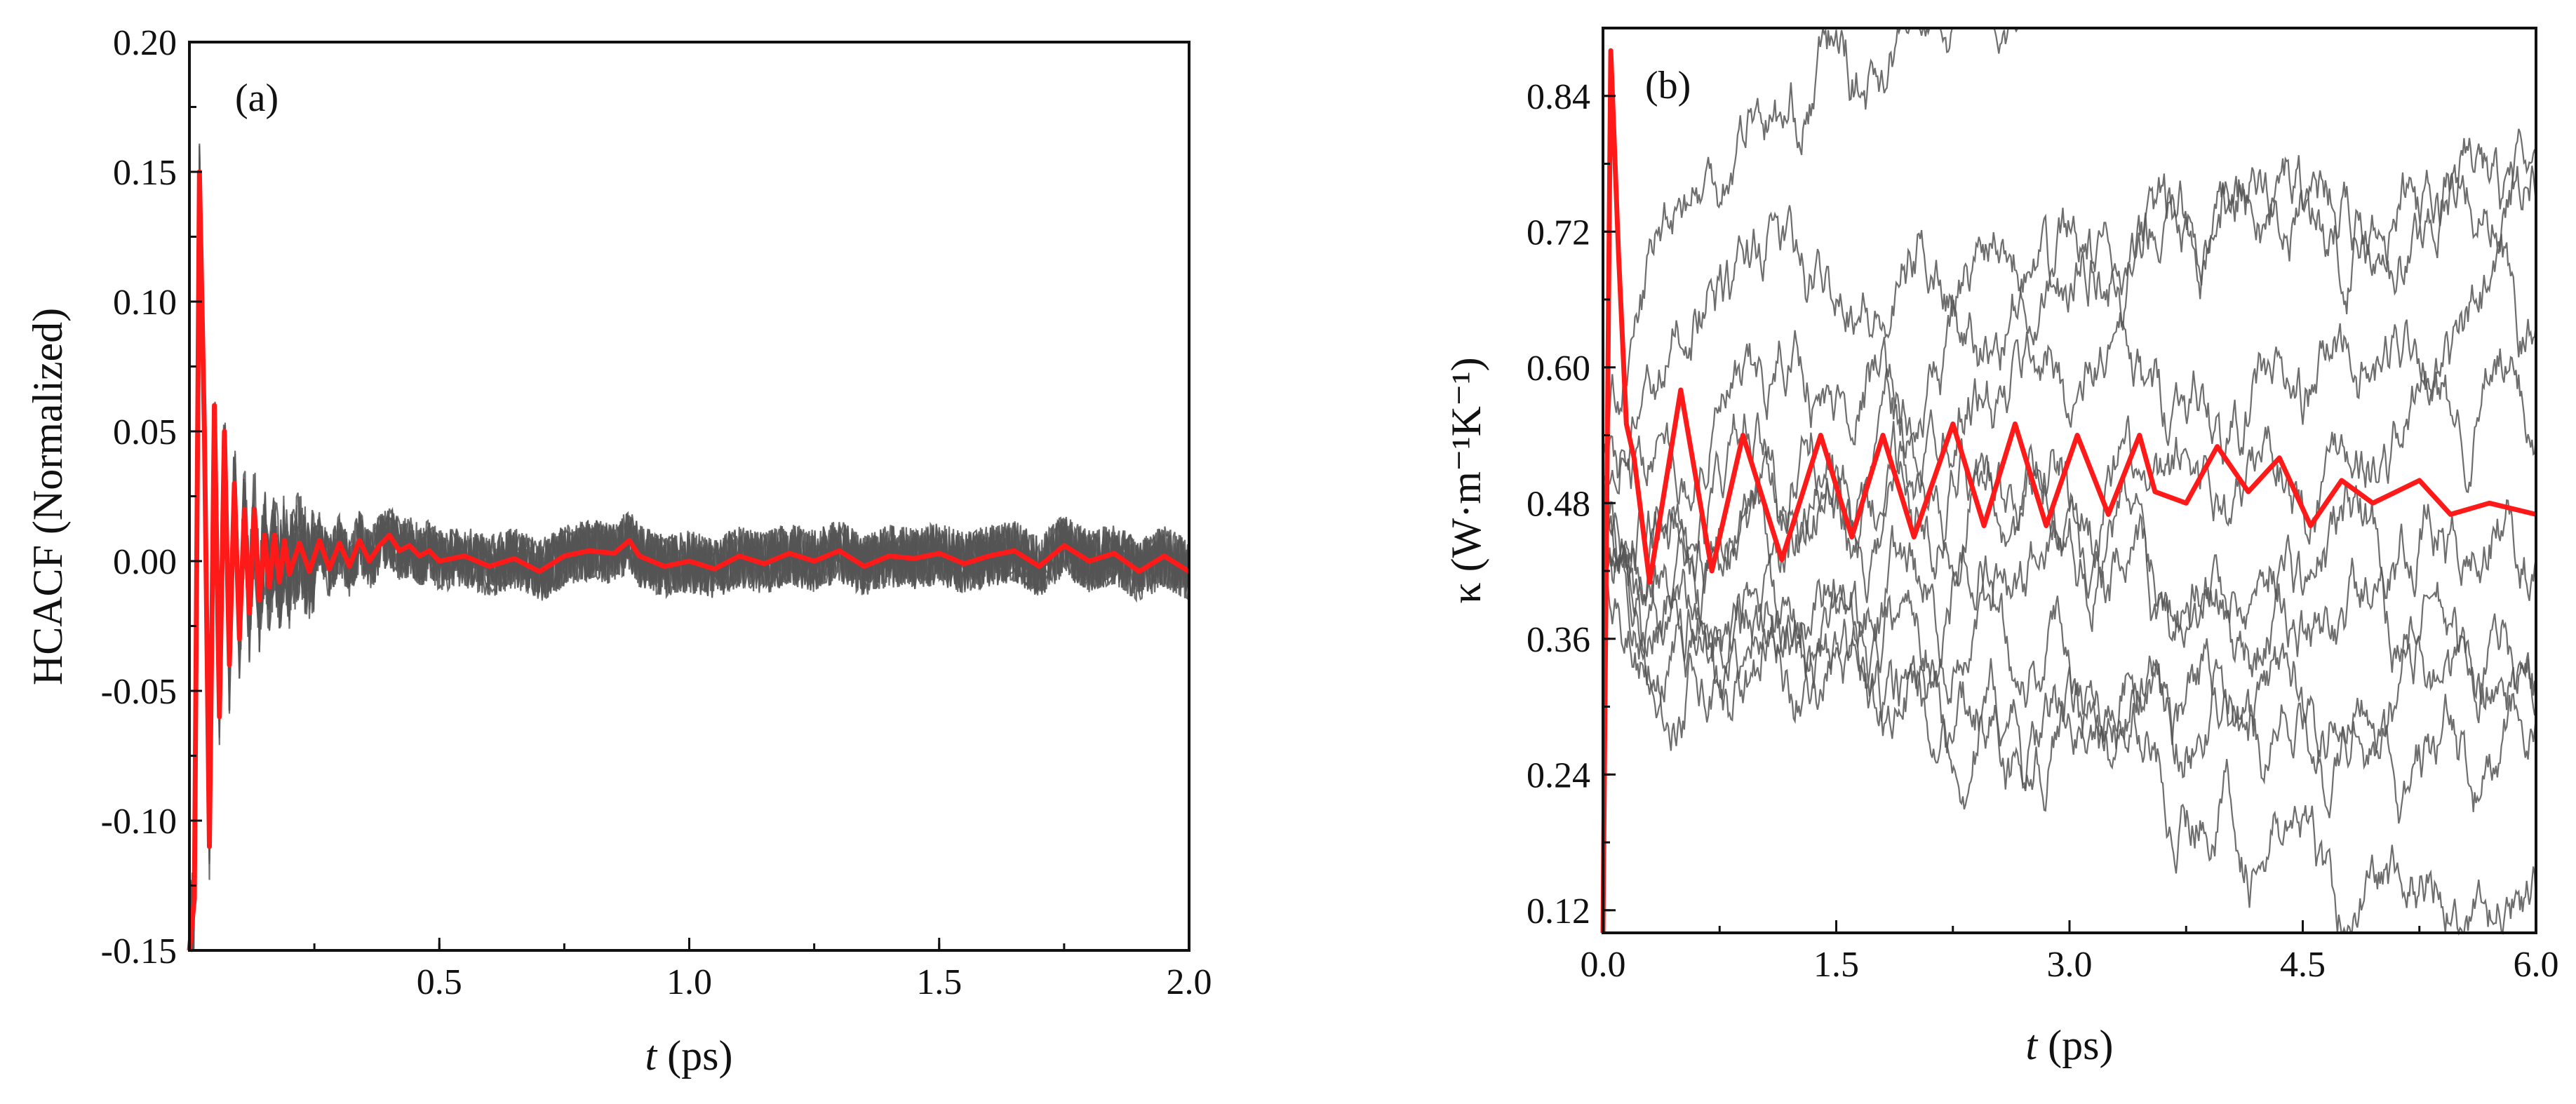  What do you see at coordinates (2303, 965) in the screenshot?
I see `panel-b-xtick-label: 4.5` at bounding box center [2303, 965].